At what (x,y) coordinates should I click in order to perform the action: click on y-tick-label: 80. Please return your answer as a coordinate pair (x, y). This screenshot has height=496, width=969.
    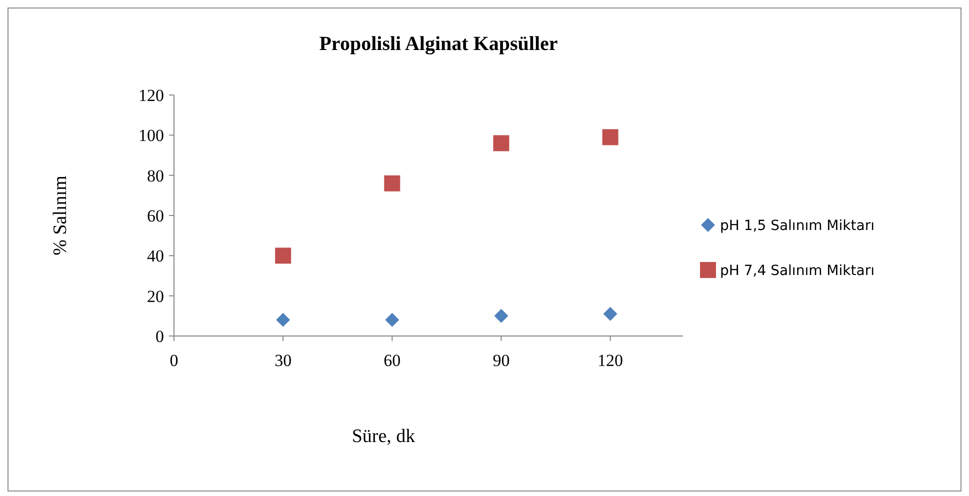
    Looking at the image, I should click on (155, 176).